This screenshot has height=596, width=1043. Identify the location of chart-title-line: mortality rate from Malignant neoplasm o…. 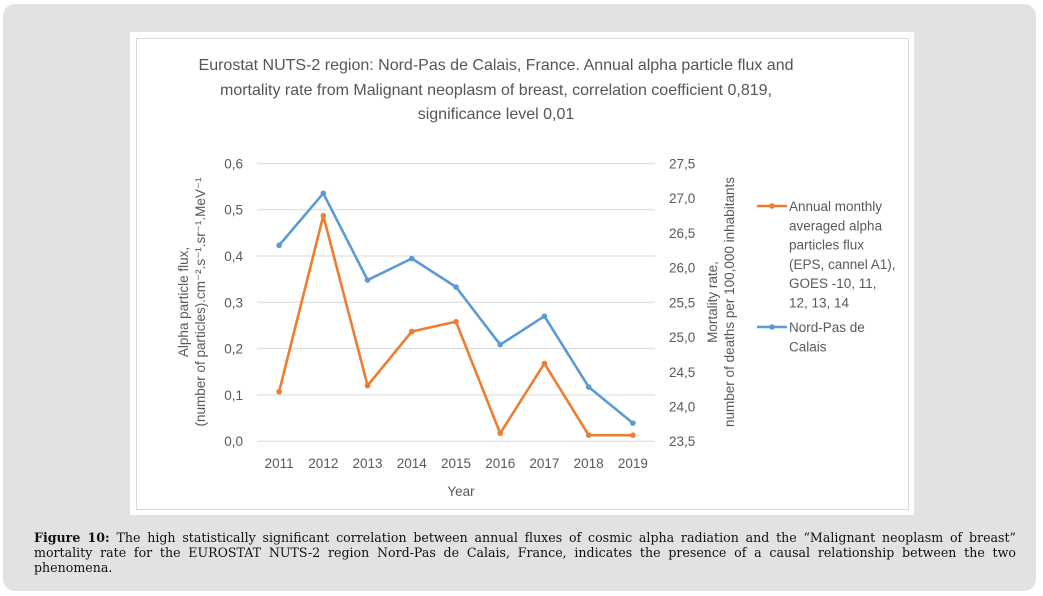
(496, 90).